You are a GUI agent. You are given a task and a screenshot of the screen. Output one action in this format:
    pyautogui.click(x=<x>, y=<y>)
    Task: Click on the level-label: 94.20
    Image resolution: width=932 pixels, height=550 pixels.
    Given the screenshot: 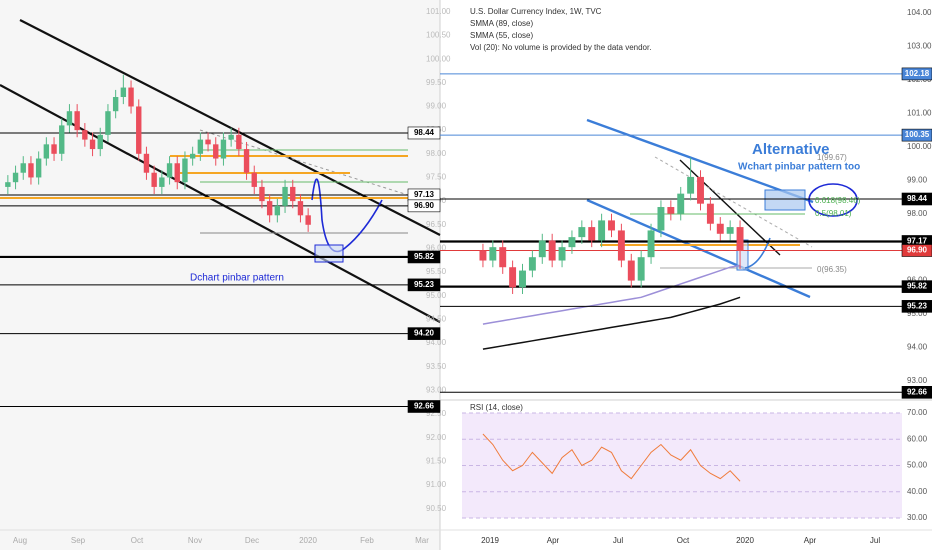 What is the action you would take?
    pyautogui.click(x=424, y=333)
    